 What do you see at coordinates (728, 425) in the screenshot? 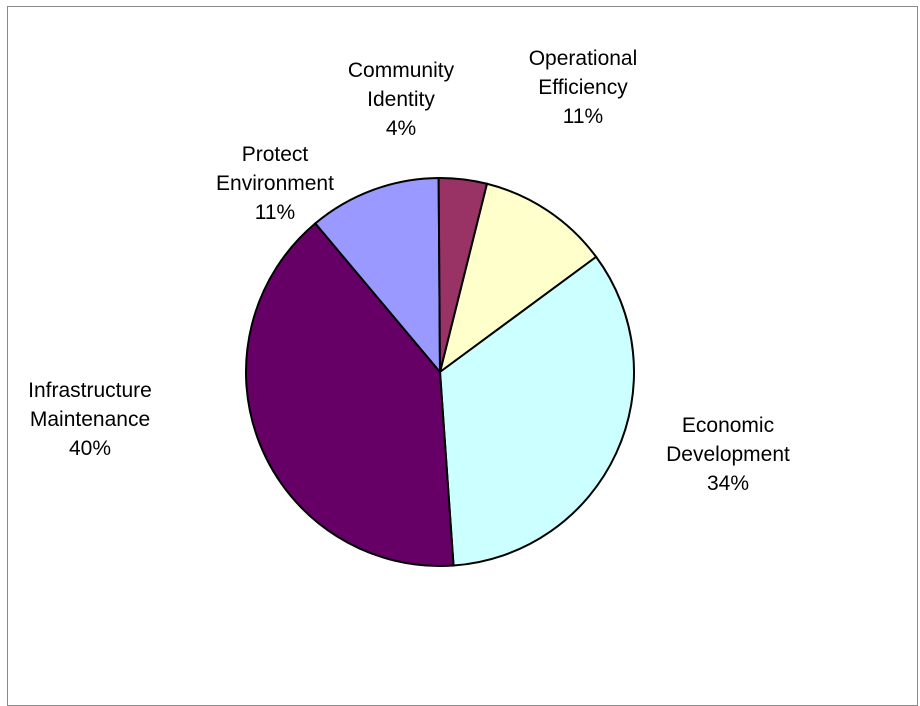
I see `data-label-line: Economic` at bounding box center [728, 425].